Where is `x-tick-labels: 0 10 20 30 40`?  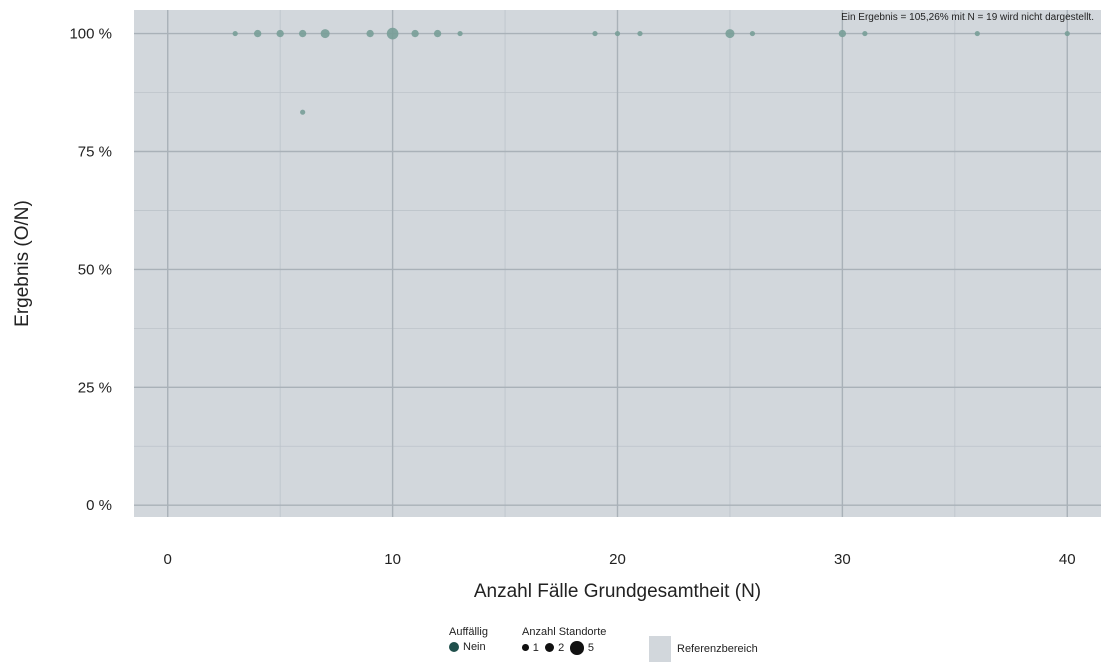 x-tick-labels: 0 10 20 30 40 is located at coordinates (620, 559).